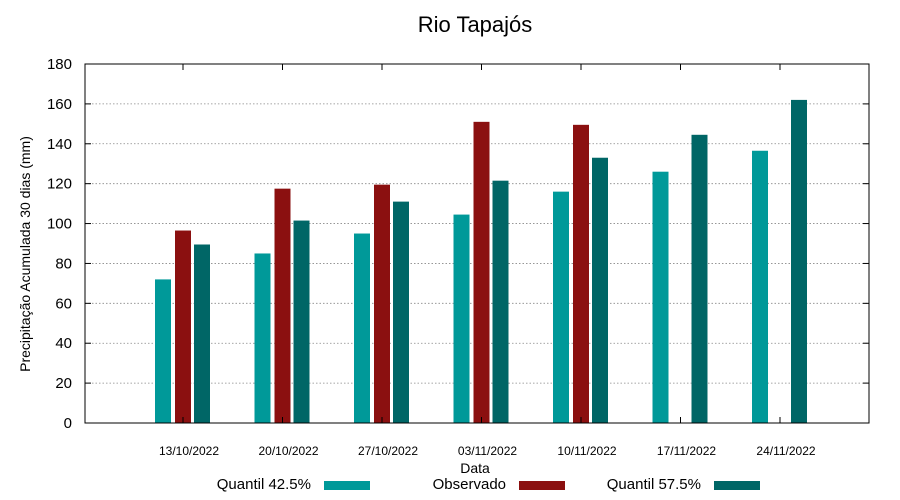  I want to click on legend: Quantil 42.5% Observado Quantil 57.5%, so click(488, 484).